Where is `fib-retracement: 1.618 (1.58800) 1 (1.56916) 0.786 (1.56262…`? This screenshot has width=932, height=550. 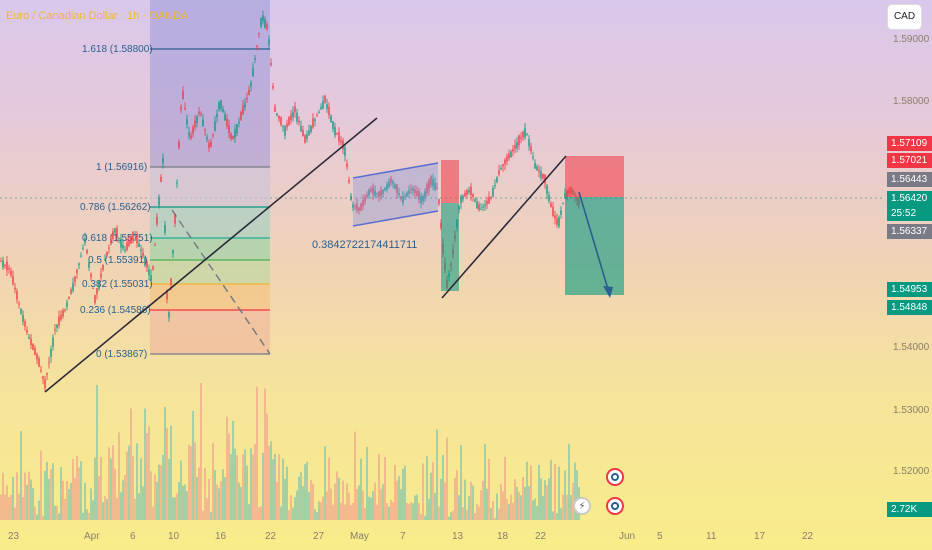
fib-retracement: 1.618 (1.58800) 1 (1.56916) 0.786 (1.56262… is located at coordinates (175, 180).